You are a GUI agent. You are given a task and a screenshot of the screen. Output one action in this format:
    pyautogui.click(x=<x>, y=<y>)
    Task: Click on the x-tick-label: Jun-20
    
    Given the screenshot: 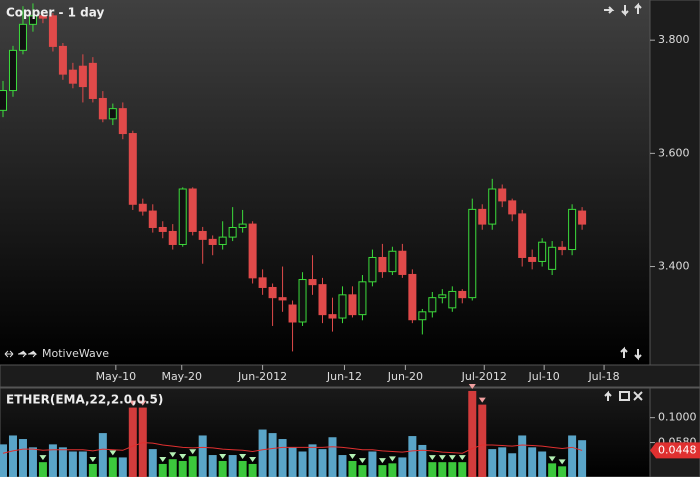 What is the action you would take?
    pyautogui.click(x=405, y=376)
    